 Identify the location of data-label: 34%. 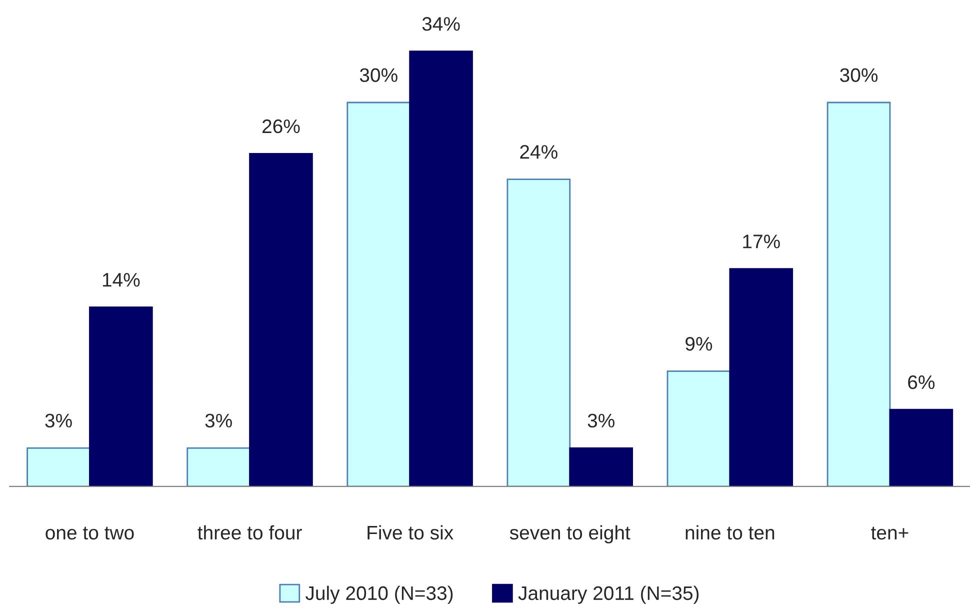
(441, 24).